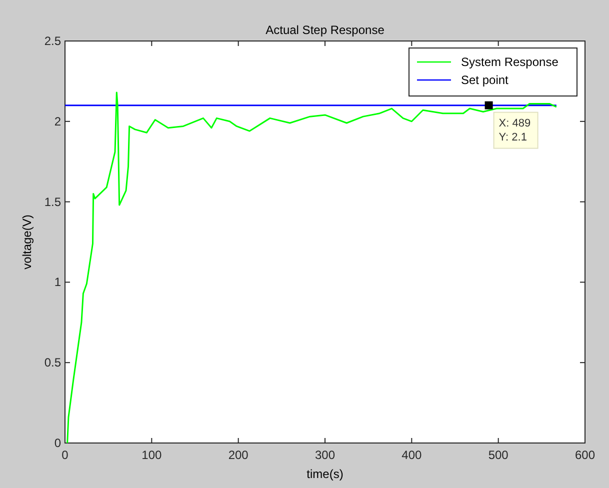 This screenshot has height=488, width=609. I want to click on x-axis-title: time(s), so click(325, 474).